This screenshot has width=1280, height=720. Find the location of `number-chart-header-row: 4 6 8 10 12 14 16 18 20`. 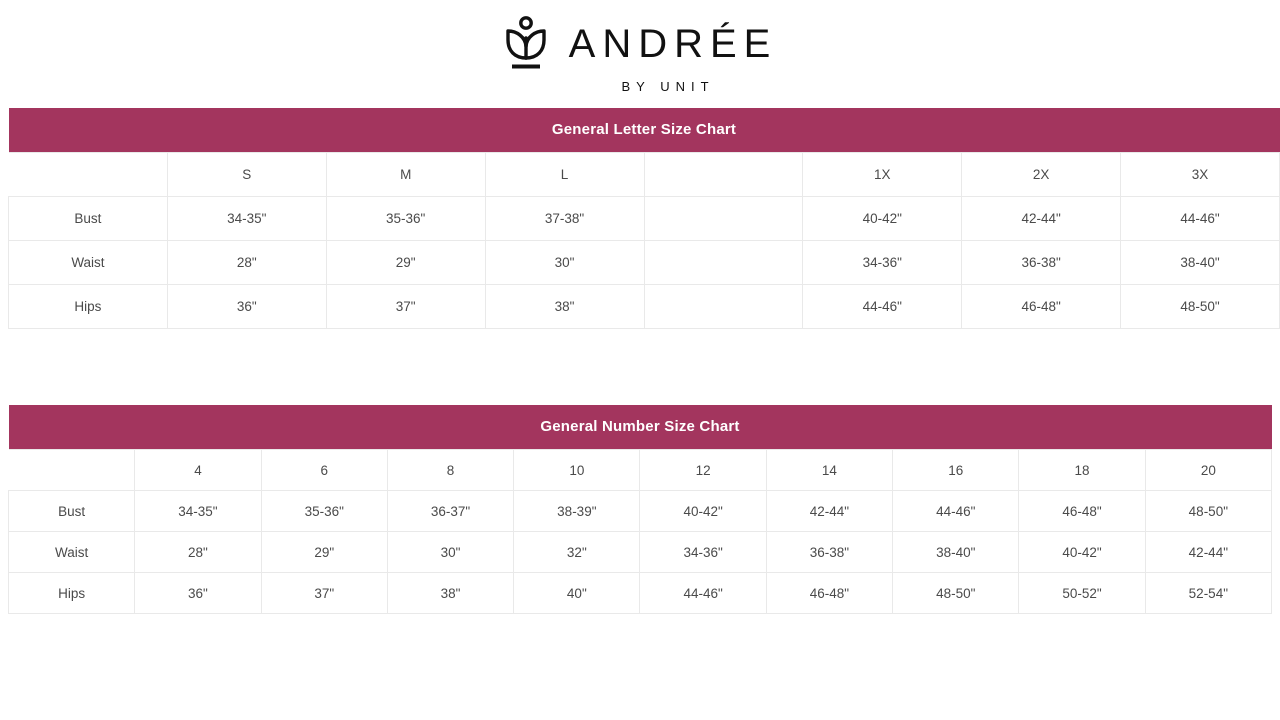

number-chart-header-row: 4 6 8 10 12 14 16 18 20 is located at coordinates (640, 470).